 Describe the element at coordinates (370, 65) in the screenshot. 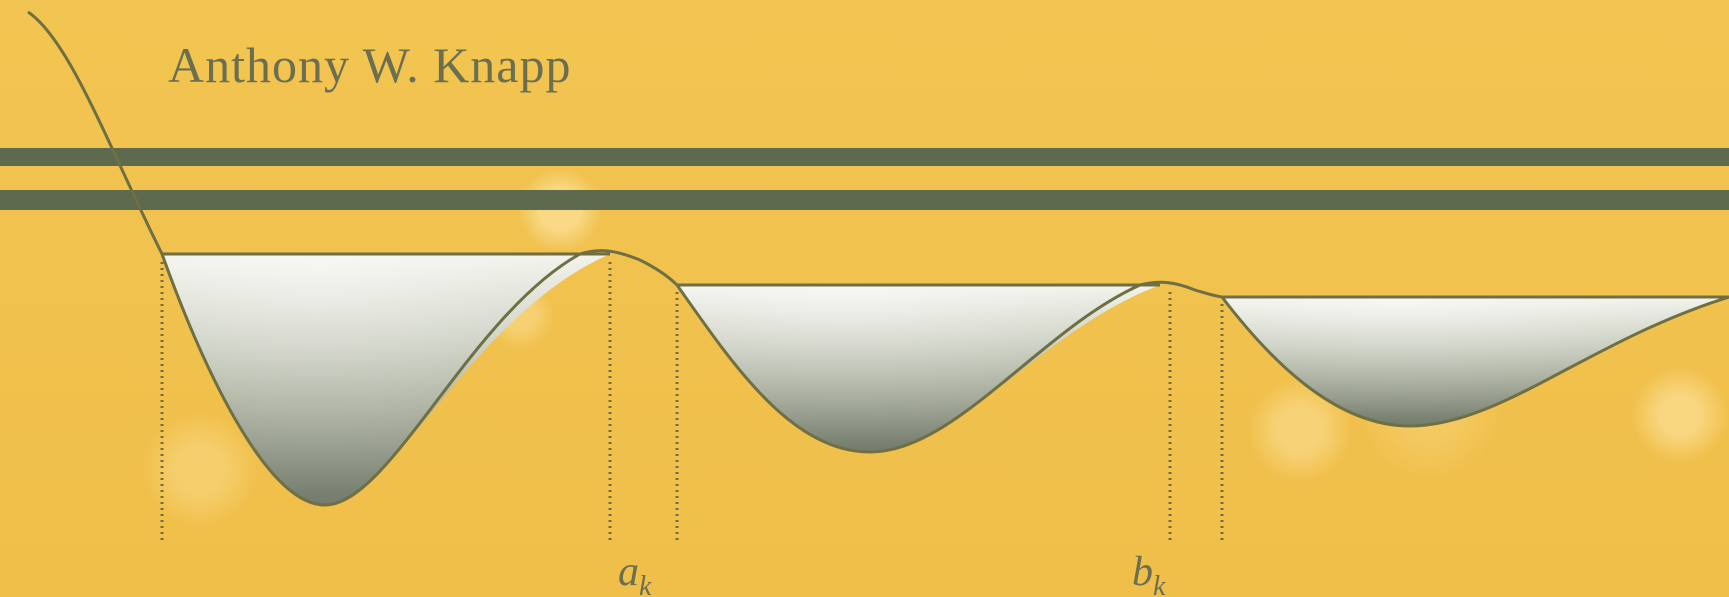

I see `author-name: Anthony W. Knapp` at that location.